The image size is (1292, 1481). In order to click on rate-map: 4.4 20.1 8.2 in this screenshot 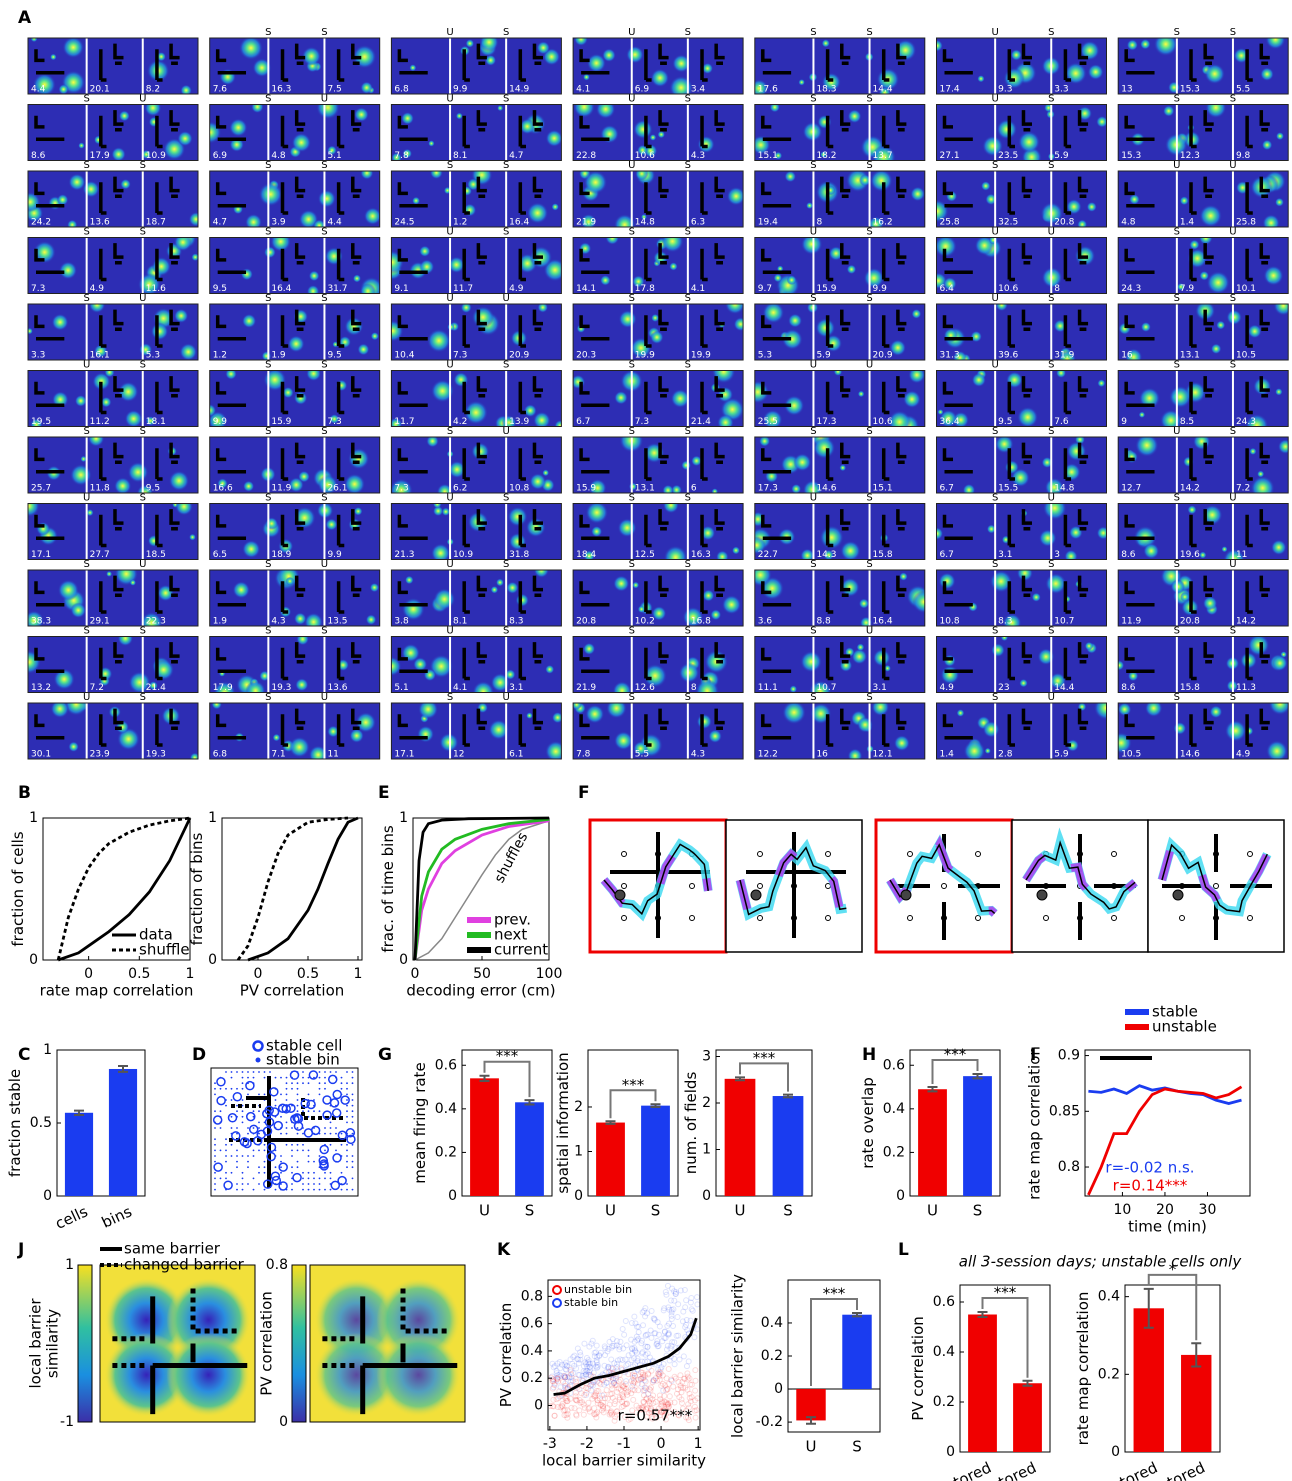, I will do `click(113, 66)`.